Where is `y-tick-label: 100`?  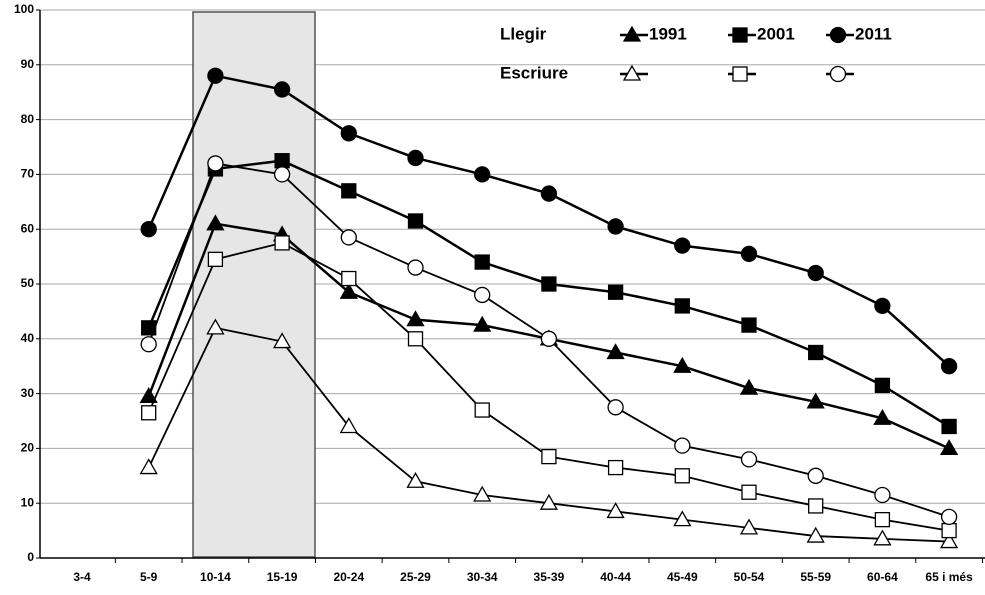
y-tick-label: 100 is located at coordinates (24, 9).